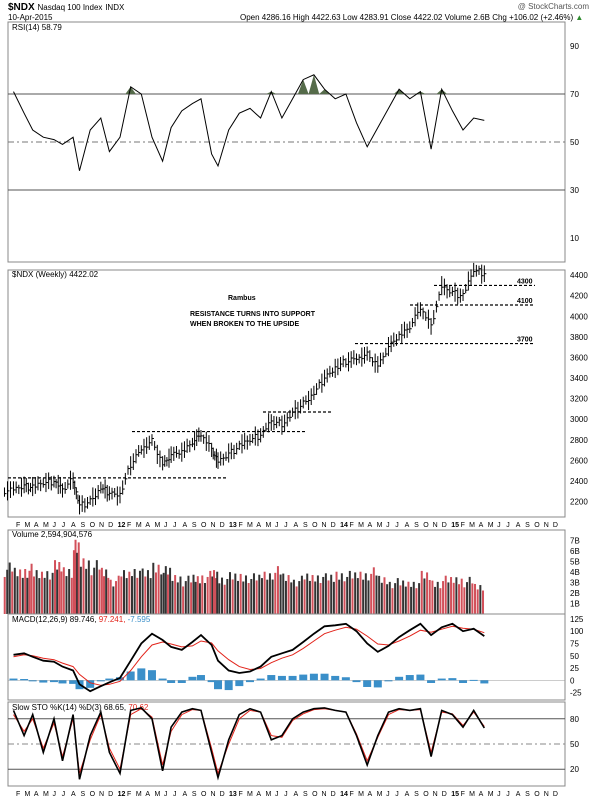  Describe the element at coordinates (80, 707) in the screenshot. I see `stochastic-legend-text: Slow STO %K(14) %D(3) 68.65, 70.62` at that location.